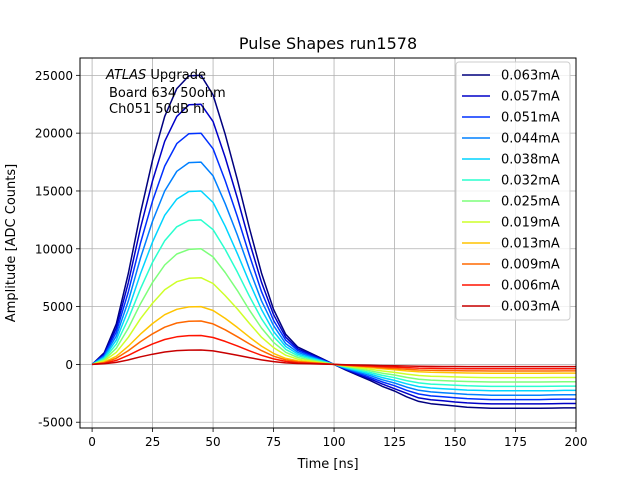 Image resolution: width=640 pixels, height=480 pixels. What do you see at coordinates (54, 134) in the screenshot?
I see `y-tick-label: 20000` at bounding box center [54, 134].